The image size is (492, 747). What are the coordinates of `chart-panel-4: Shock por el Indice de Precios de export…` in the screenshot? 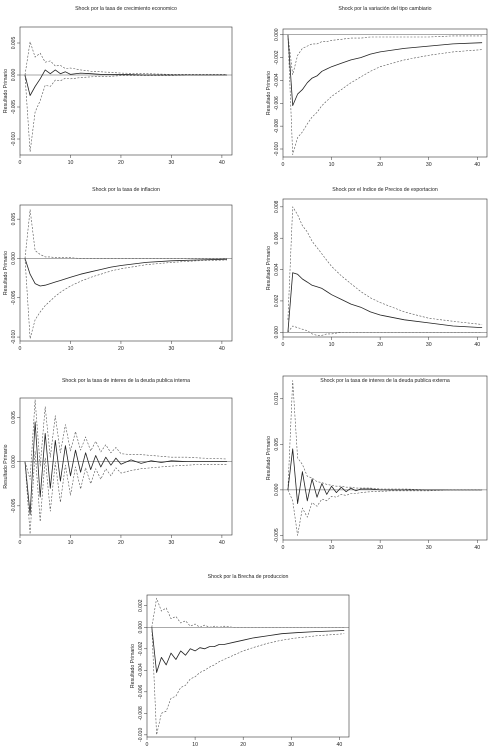 It's located at (377, 267).